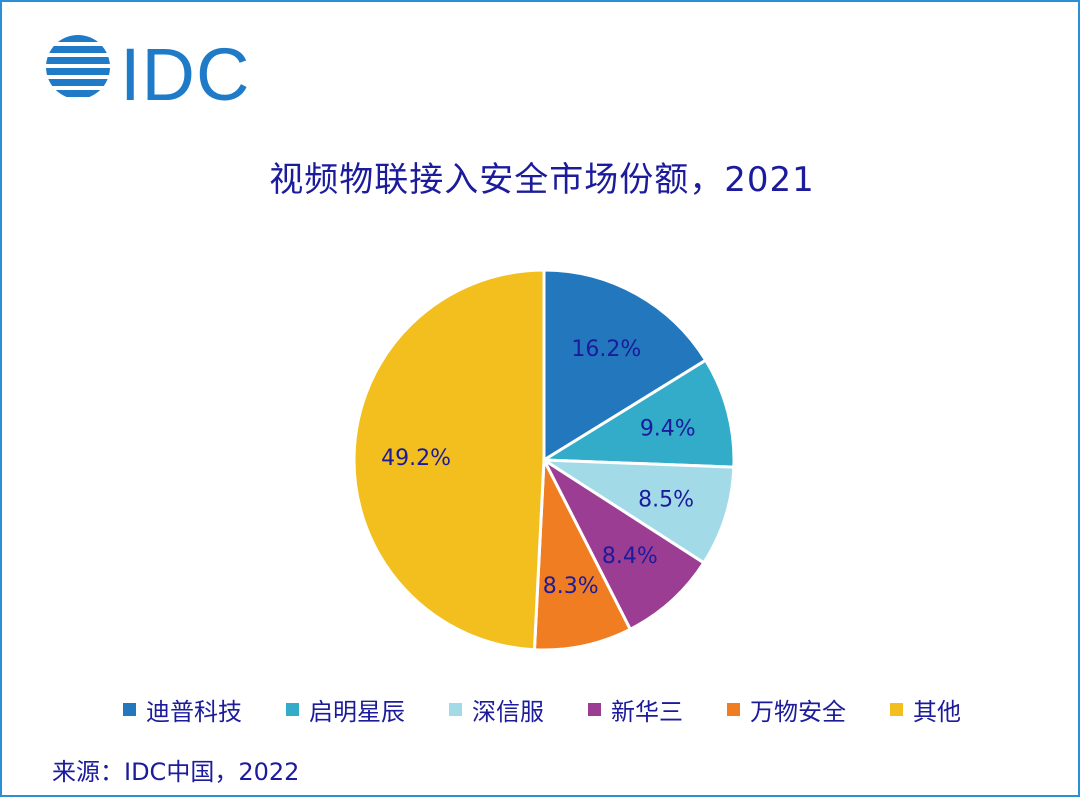 This screenshot has width=1080, height=797. What do you see at coordinates (937, 712) in the screenshot?
I see `legend-label: 其他` at bounding box center [937, 712].